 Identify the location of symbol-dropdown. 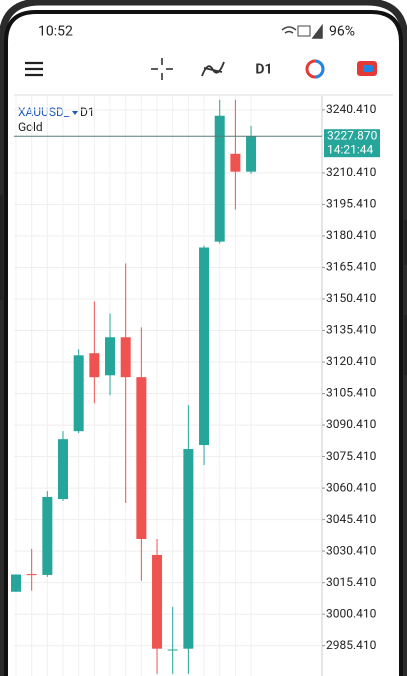
(75, 113).